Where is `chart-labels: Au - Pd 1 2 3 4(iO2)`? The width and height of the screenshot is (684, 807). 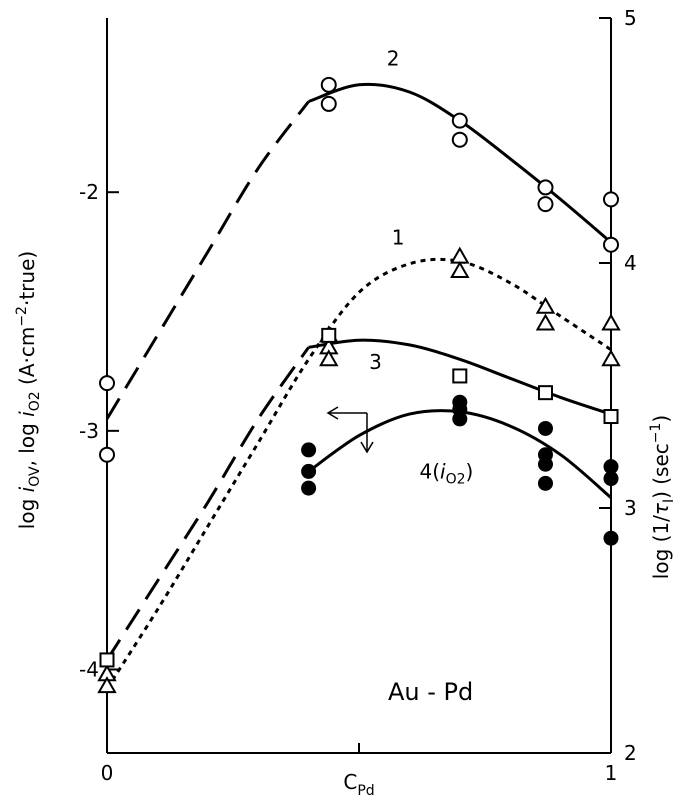 chart-labels: Au - Pd 1 2 3 4(iO2) is located at coordinates (421, 376).